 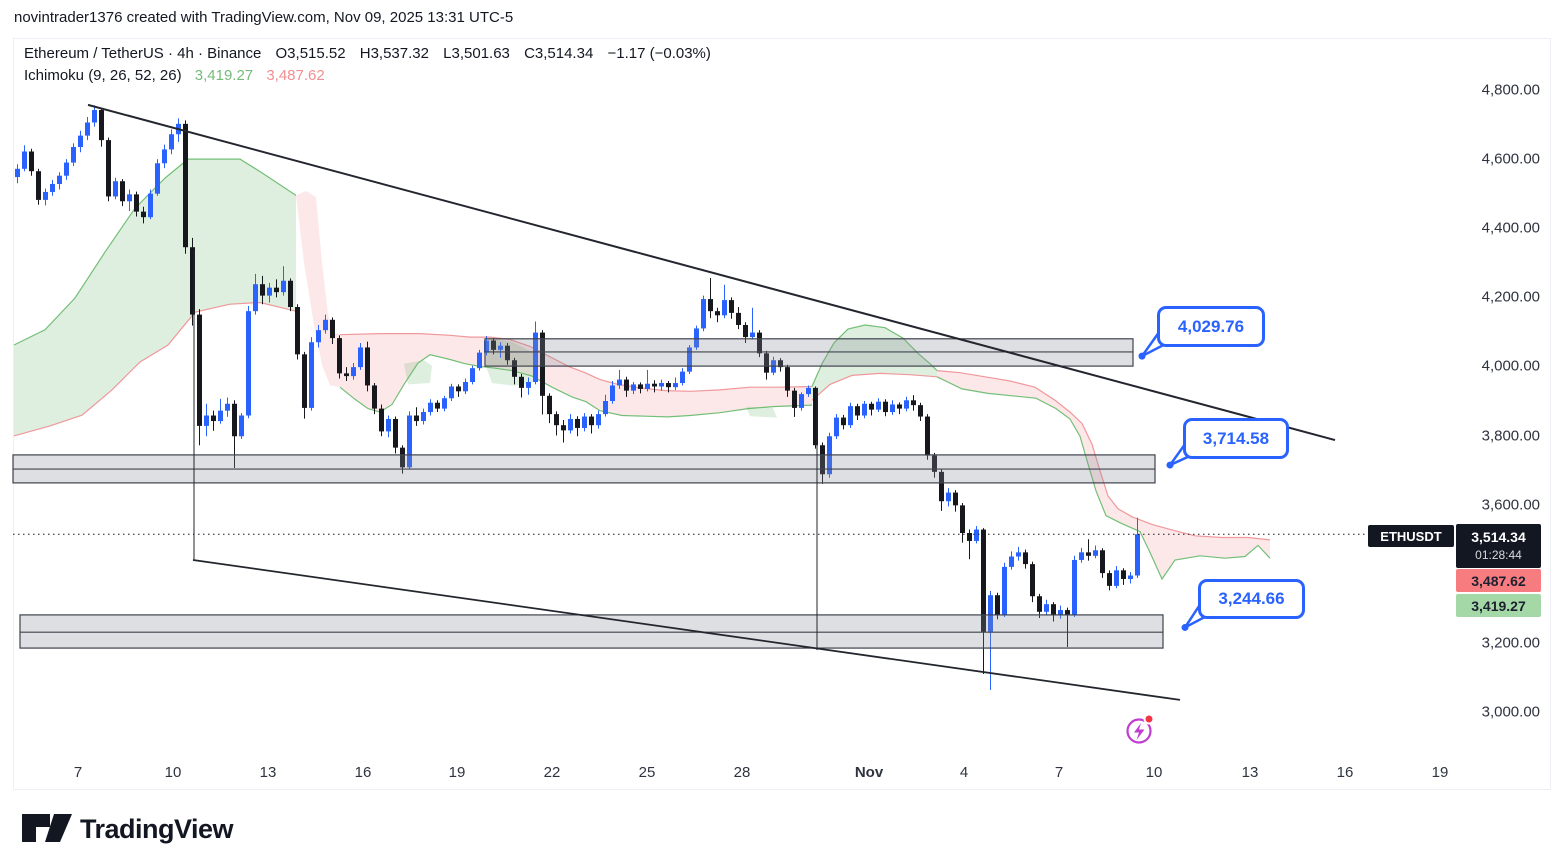 I want to click on time-tick-13: 13, so click(x=268, y=772).